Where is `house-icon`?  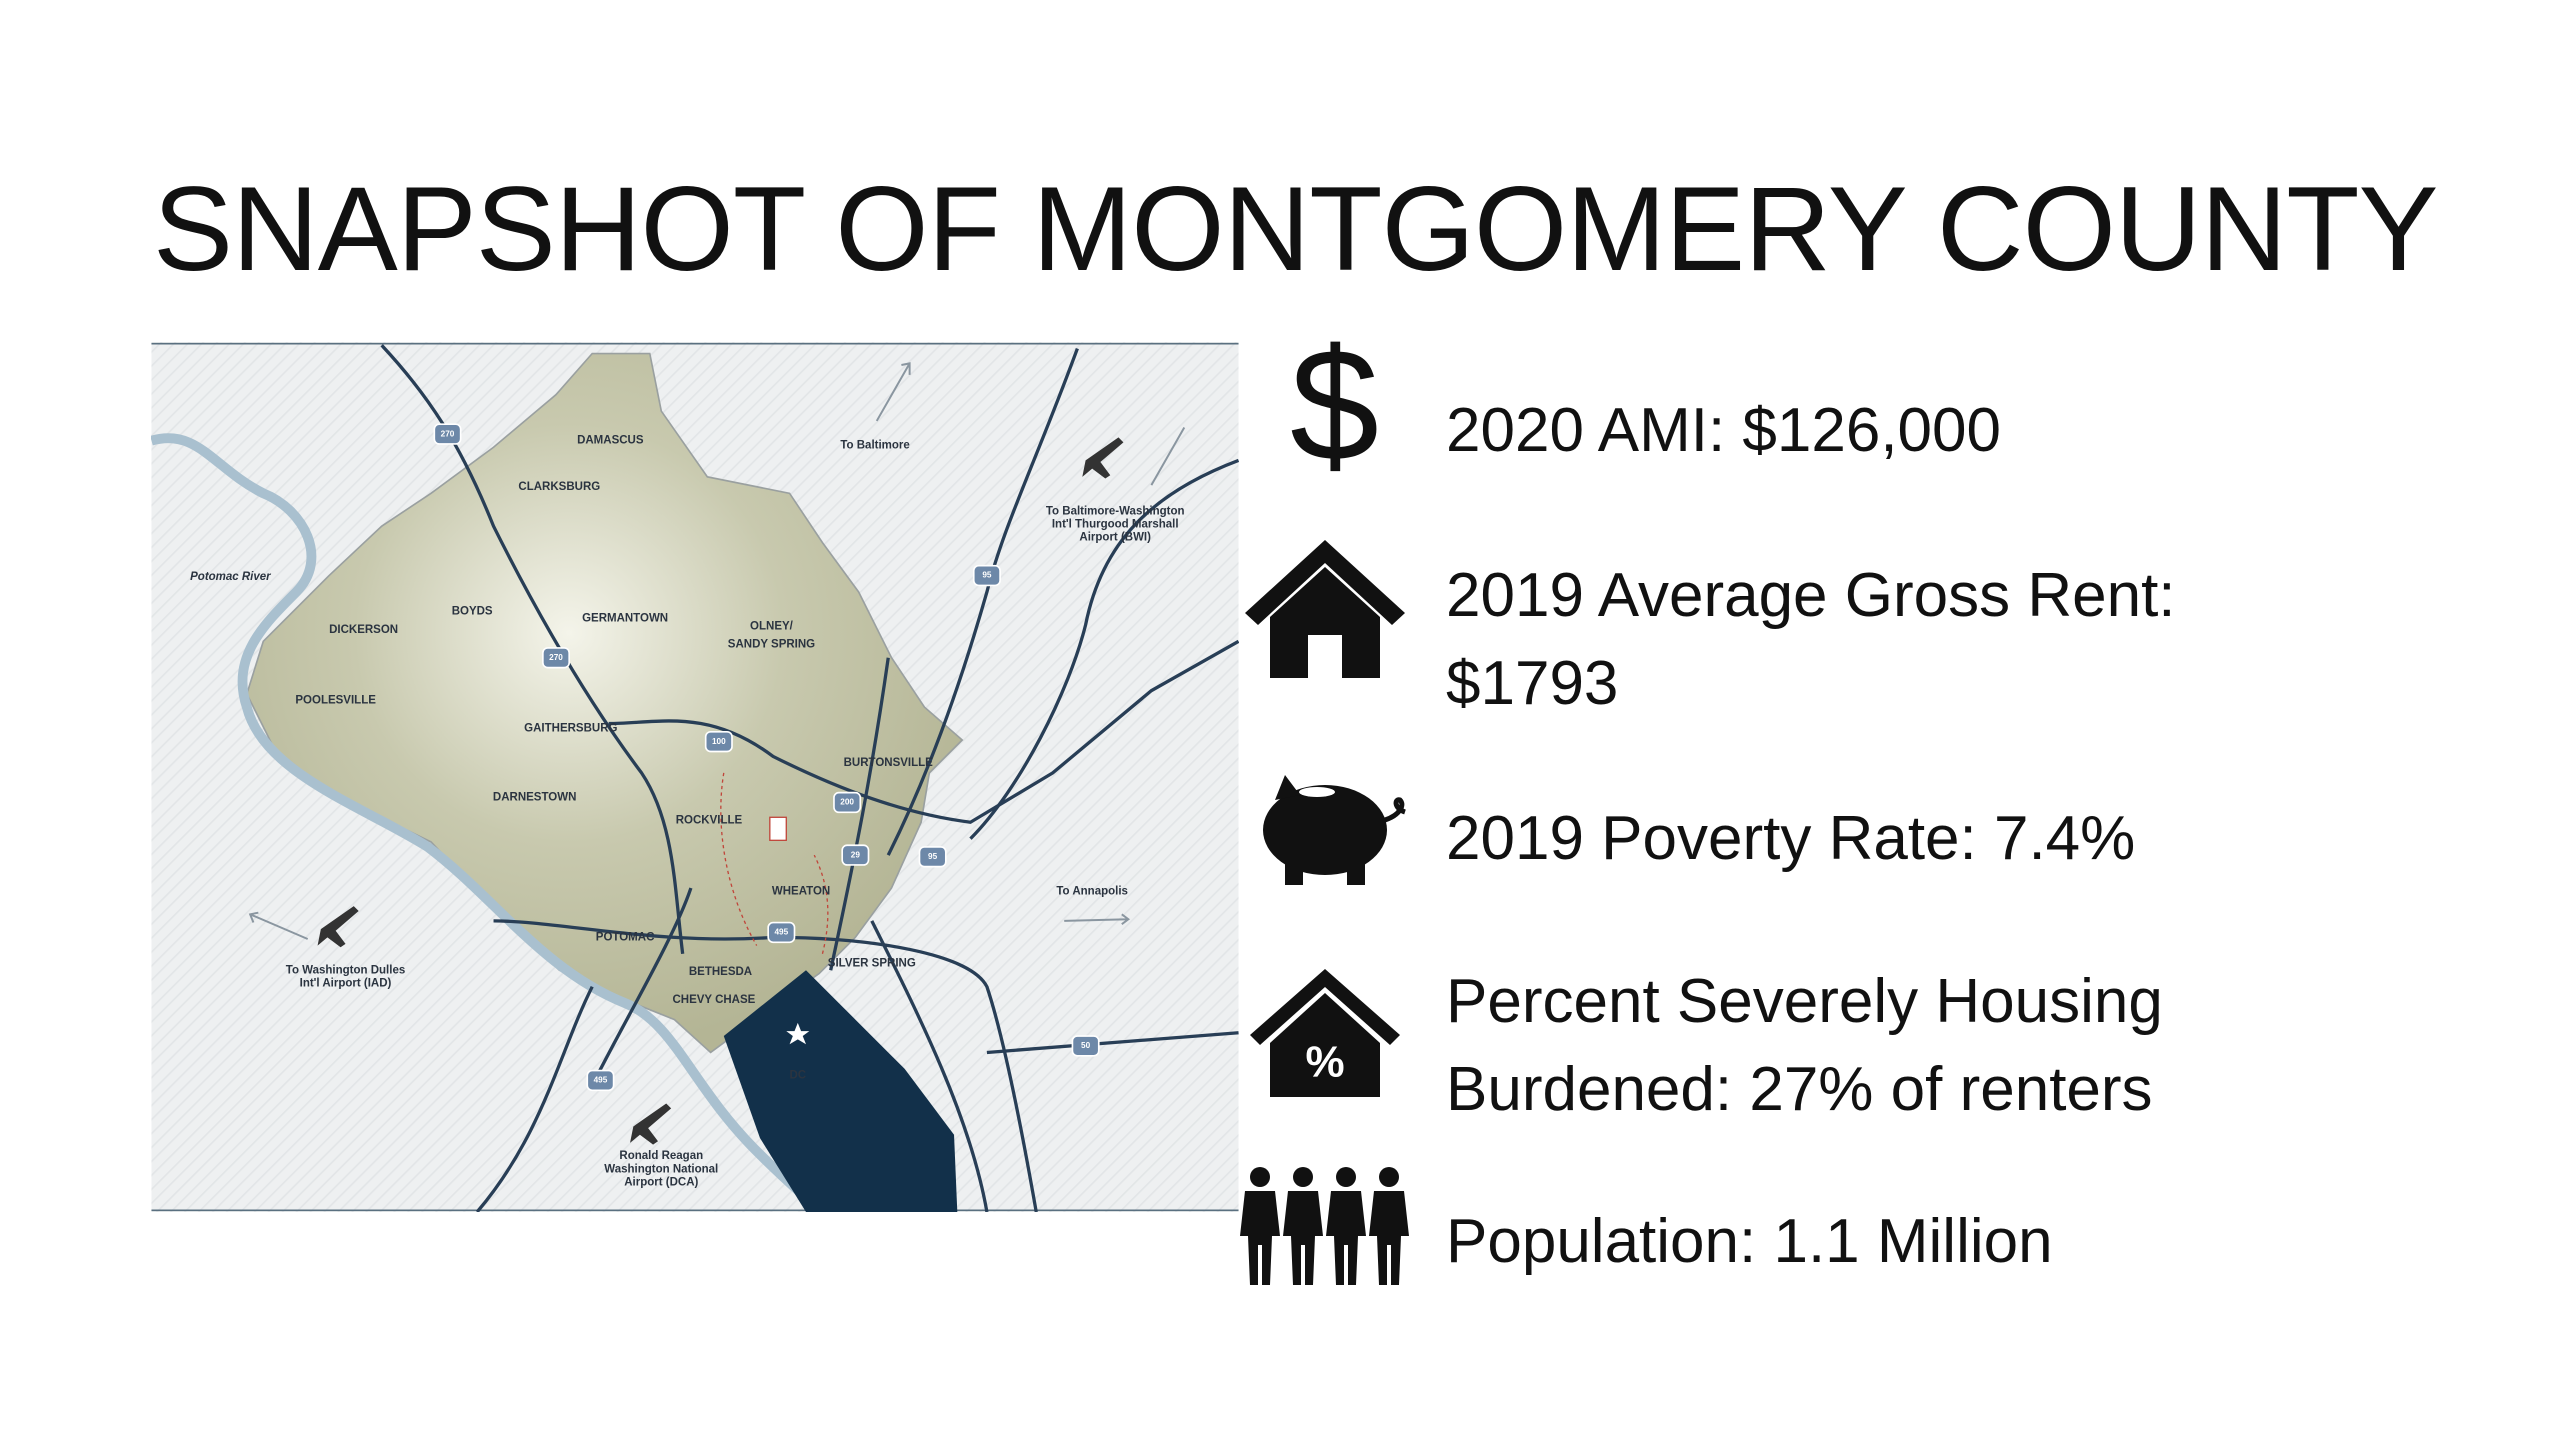 house-icon is located at coordinates (1325, 609).